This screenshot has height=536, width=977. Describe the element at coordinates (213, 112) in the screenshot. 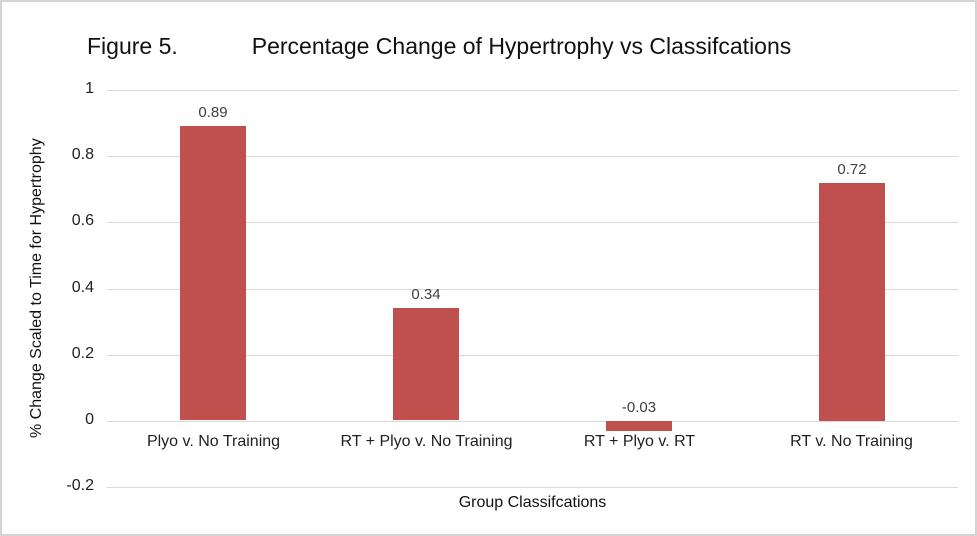

I see `bar-value-label: 0.89` at that location.